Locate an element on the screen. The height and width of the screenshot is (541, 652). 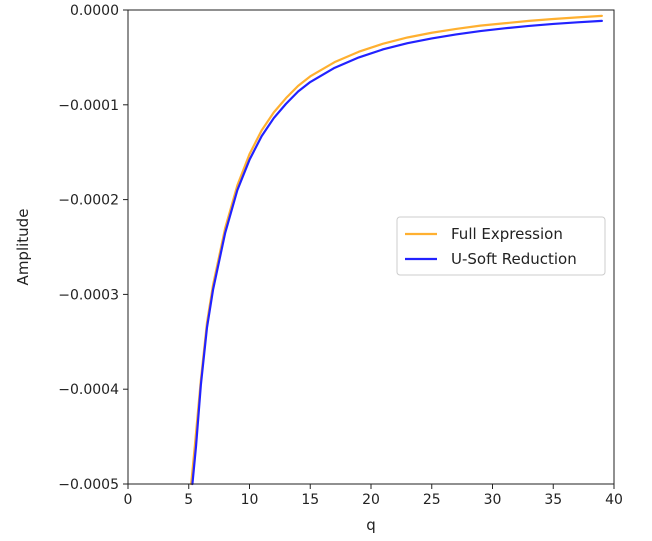
x-tick-label: 0 is located at coordinates (128, 500).